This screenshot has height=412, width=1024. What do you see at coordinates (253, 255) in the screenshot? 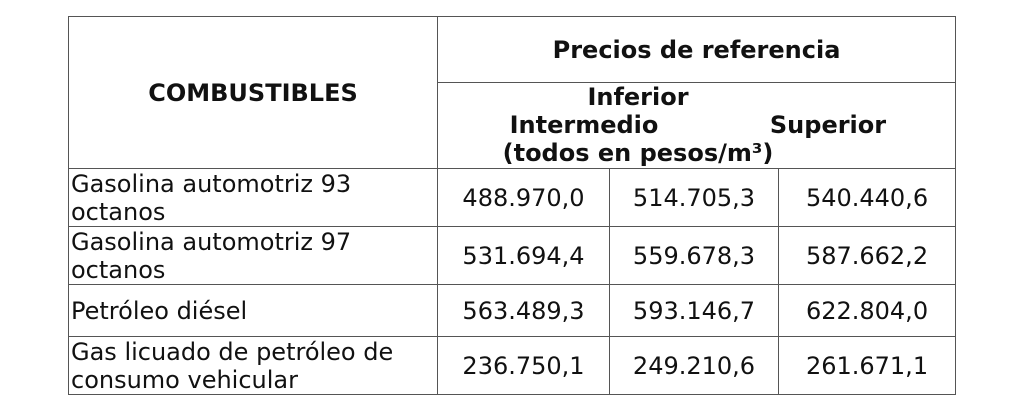
I see `fuel-name: Gasolina automotriz 97 octanos` at bounding box center [253, 255].